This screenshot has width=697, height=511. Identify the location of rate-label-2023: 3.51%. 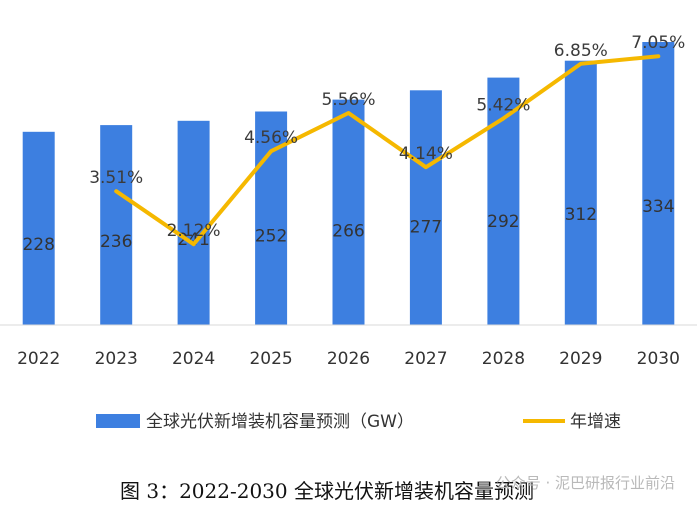
(116, 178).